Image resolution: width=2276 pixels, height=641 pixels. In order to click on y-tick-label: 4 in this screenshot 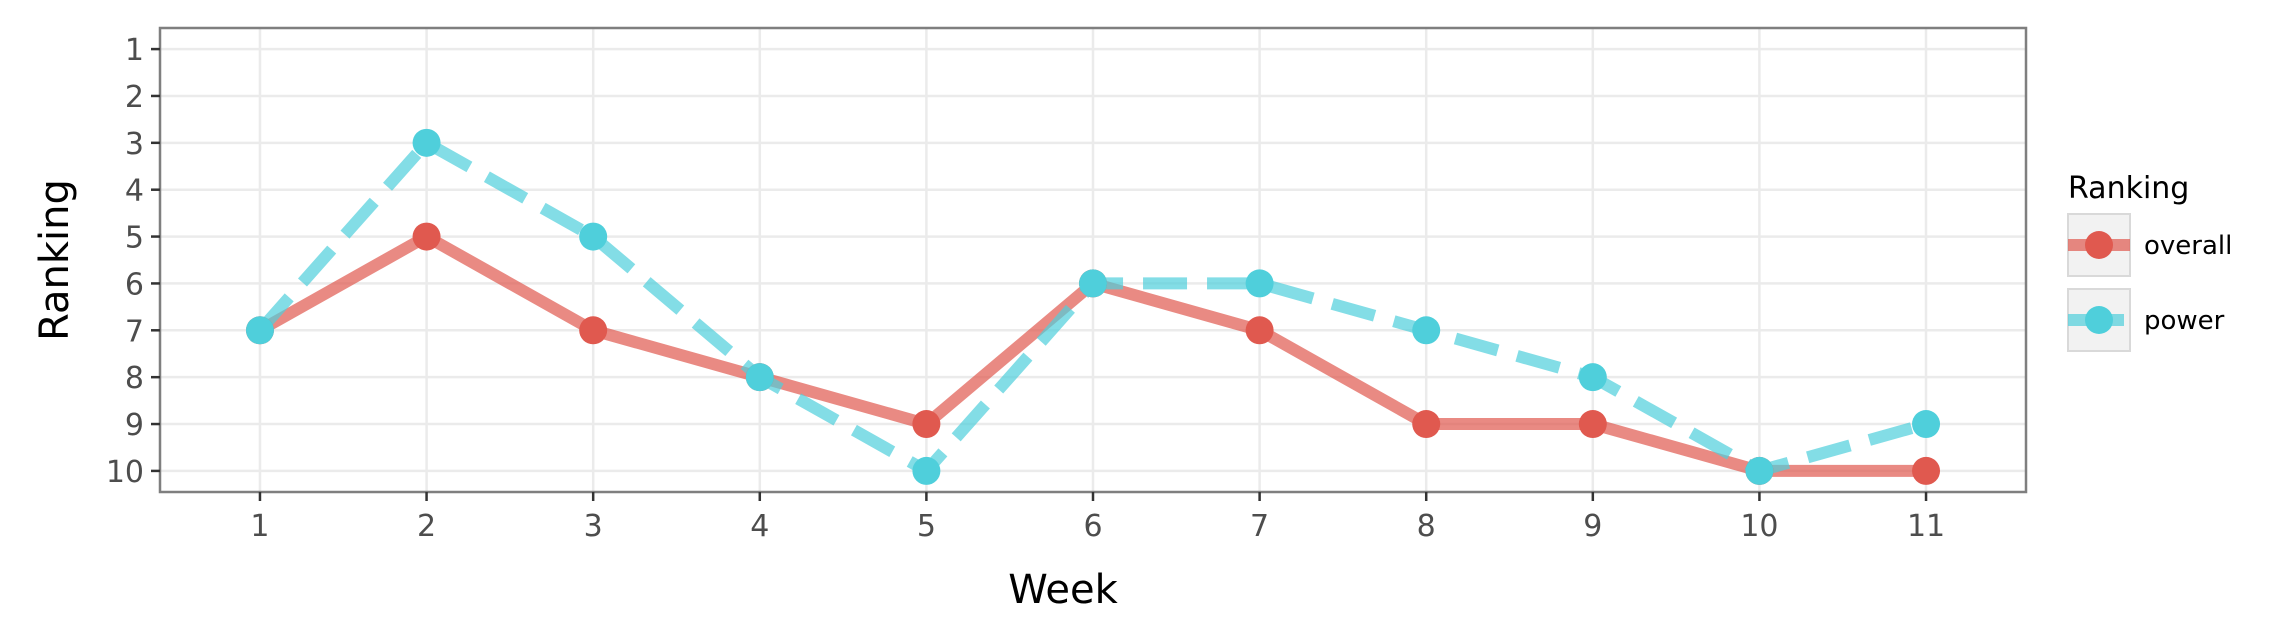, I will do `click(134, 191)`.